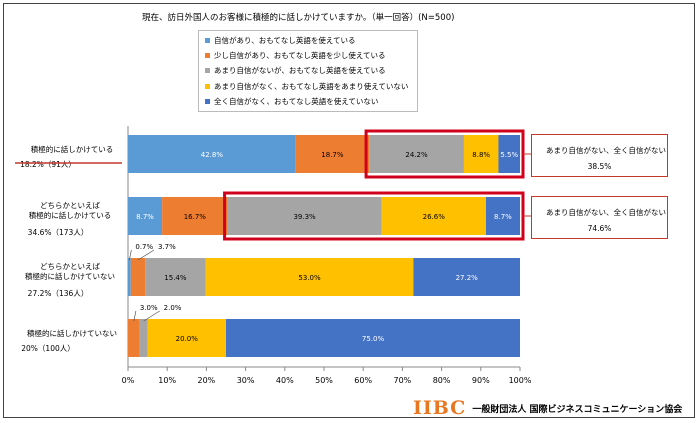  I want to click on x-tick-label: 20%, so click(207, 380).